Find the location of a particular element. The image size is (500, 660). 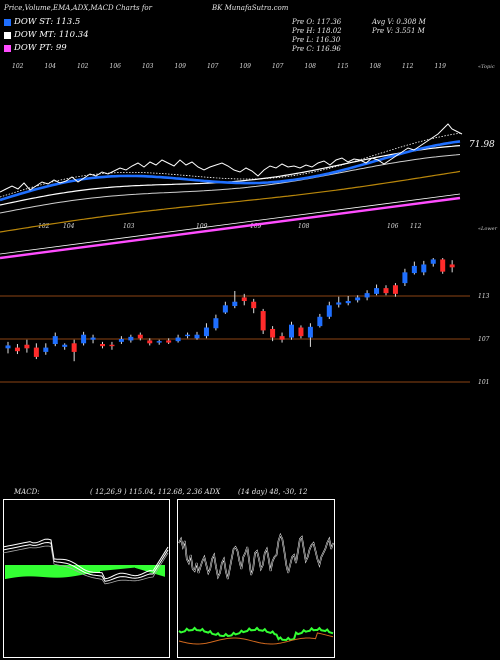

price-levels: 113 107 101 is located at coordinates (245, 339).